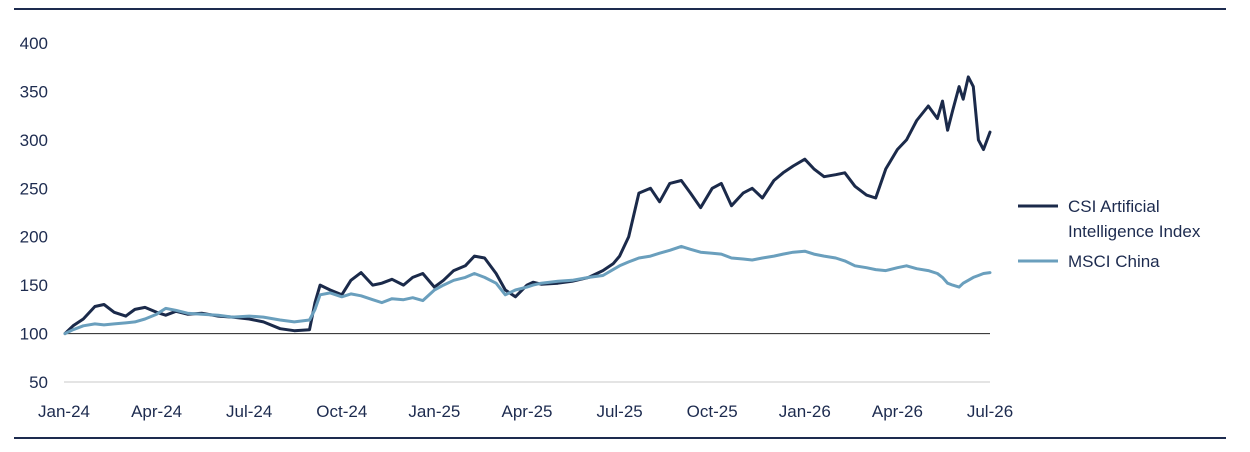  Describe the element at coordinates (34, 285) in the screenshot. I see `y-tick-label: 150` at that location.